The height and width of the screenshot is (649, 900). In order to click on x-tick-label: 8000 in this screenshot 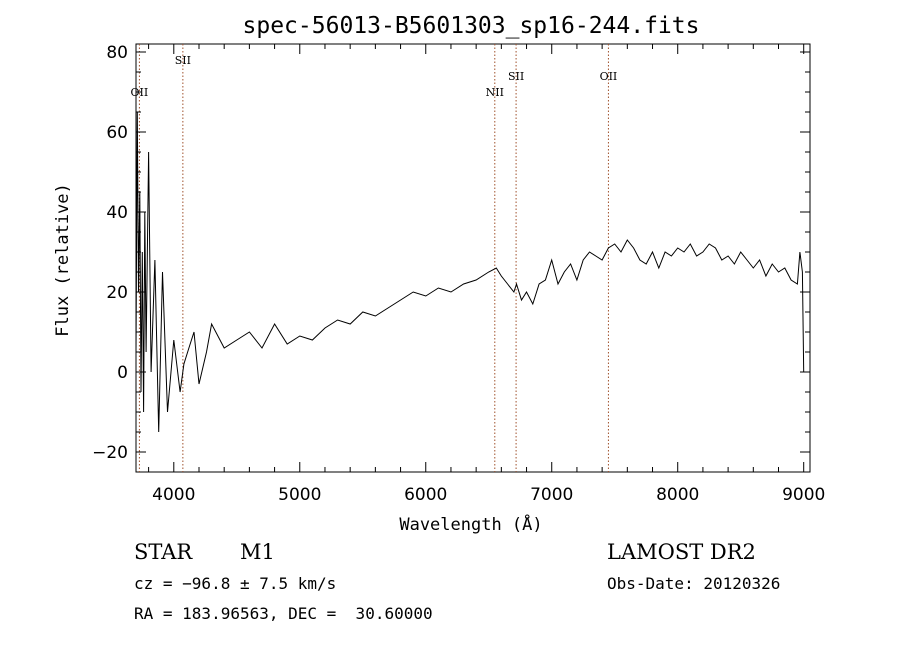, I will do `click(677, 495)`.